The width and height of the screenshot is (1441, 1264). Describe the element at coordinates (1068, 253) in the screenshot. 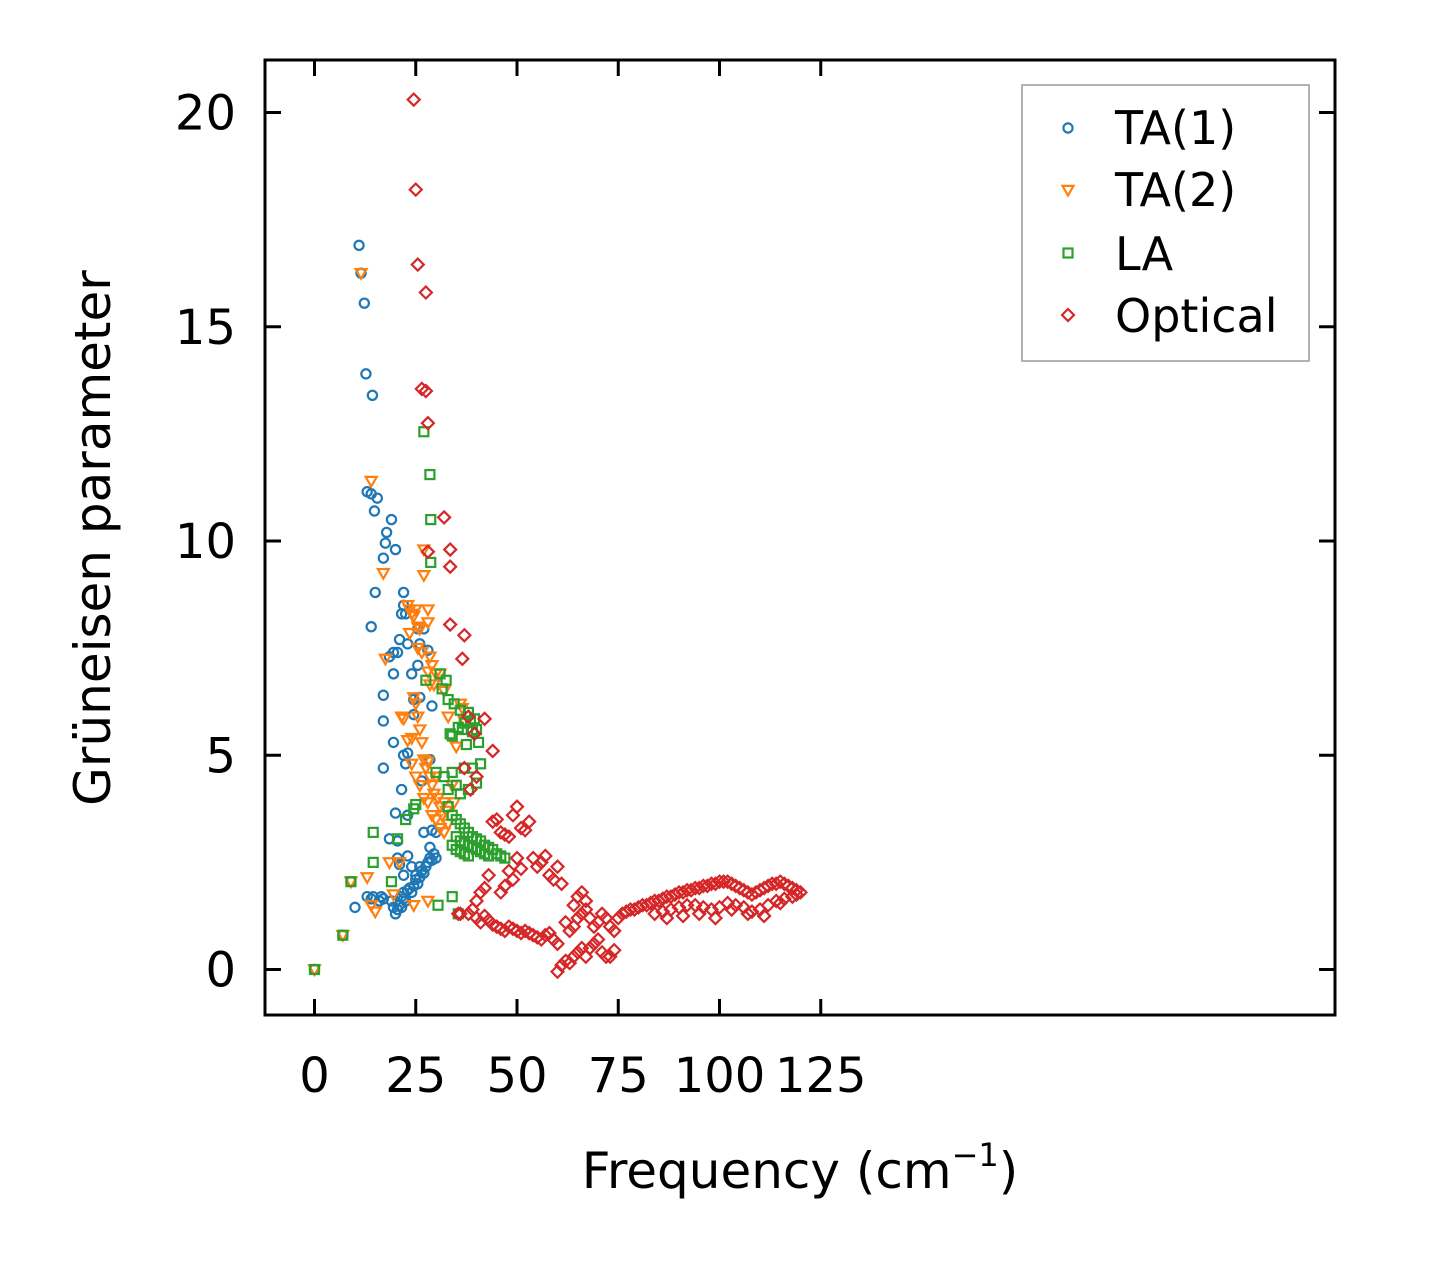

I see `legend-marker-la` at that location.